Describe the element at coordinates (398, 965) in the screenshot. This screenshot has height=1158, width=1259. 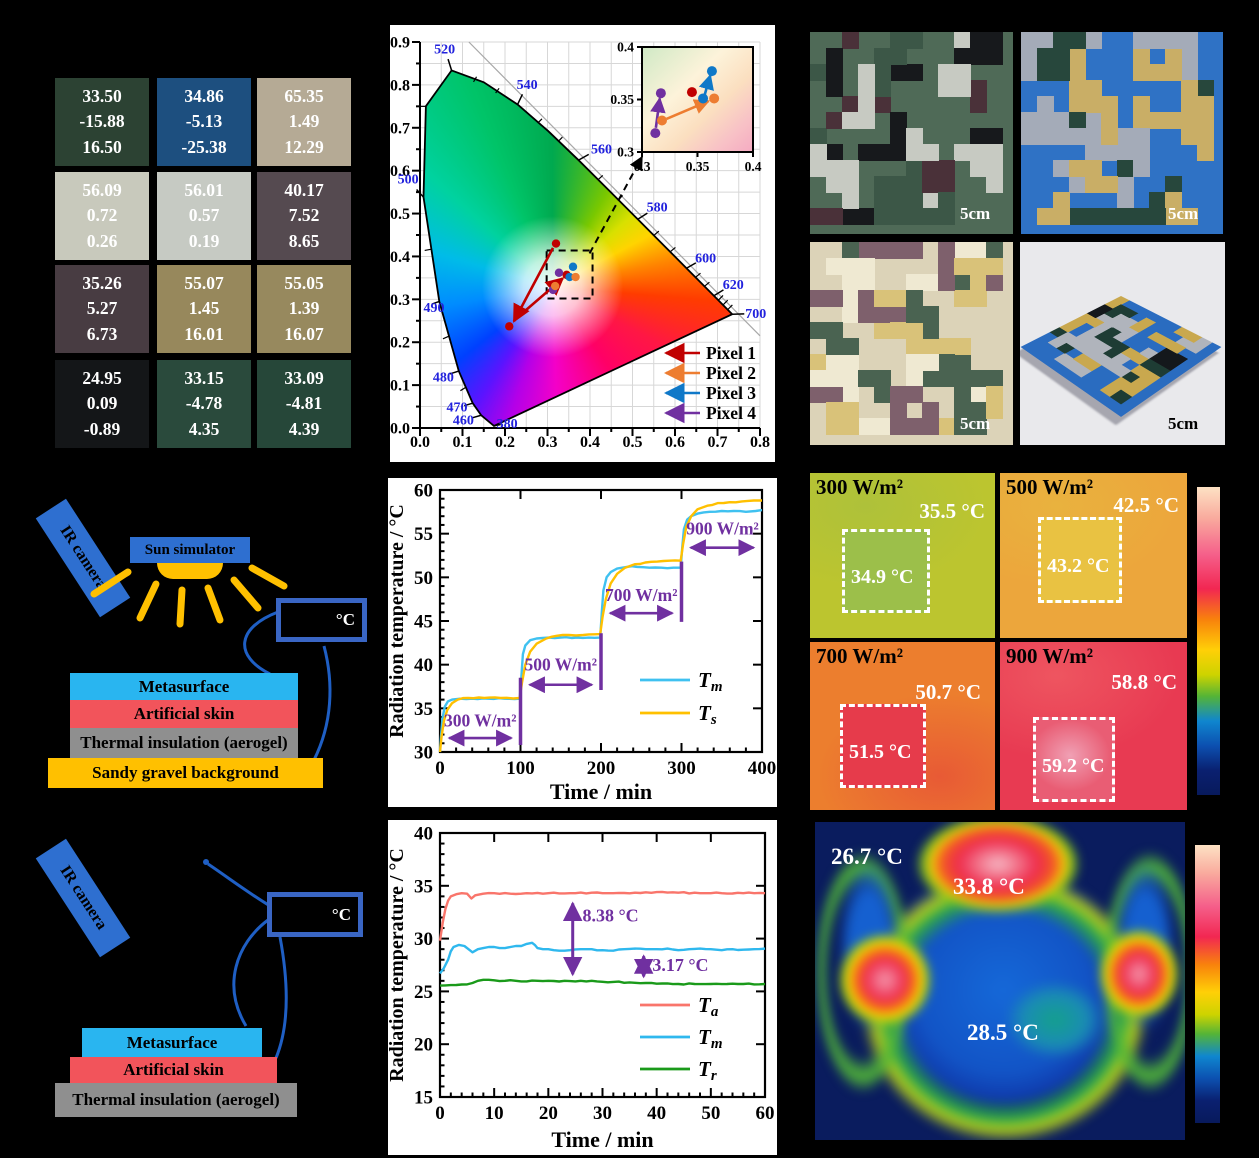
I see `y-axis-title: Radiation temperature / °C` at that location.